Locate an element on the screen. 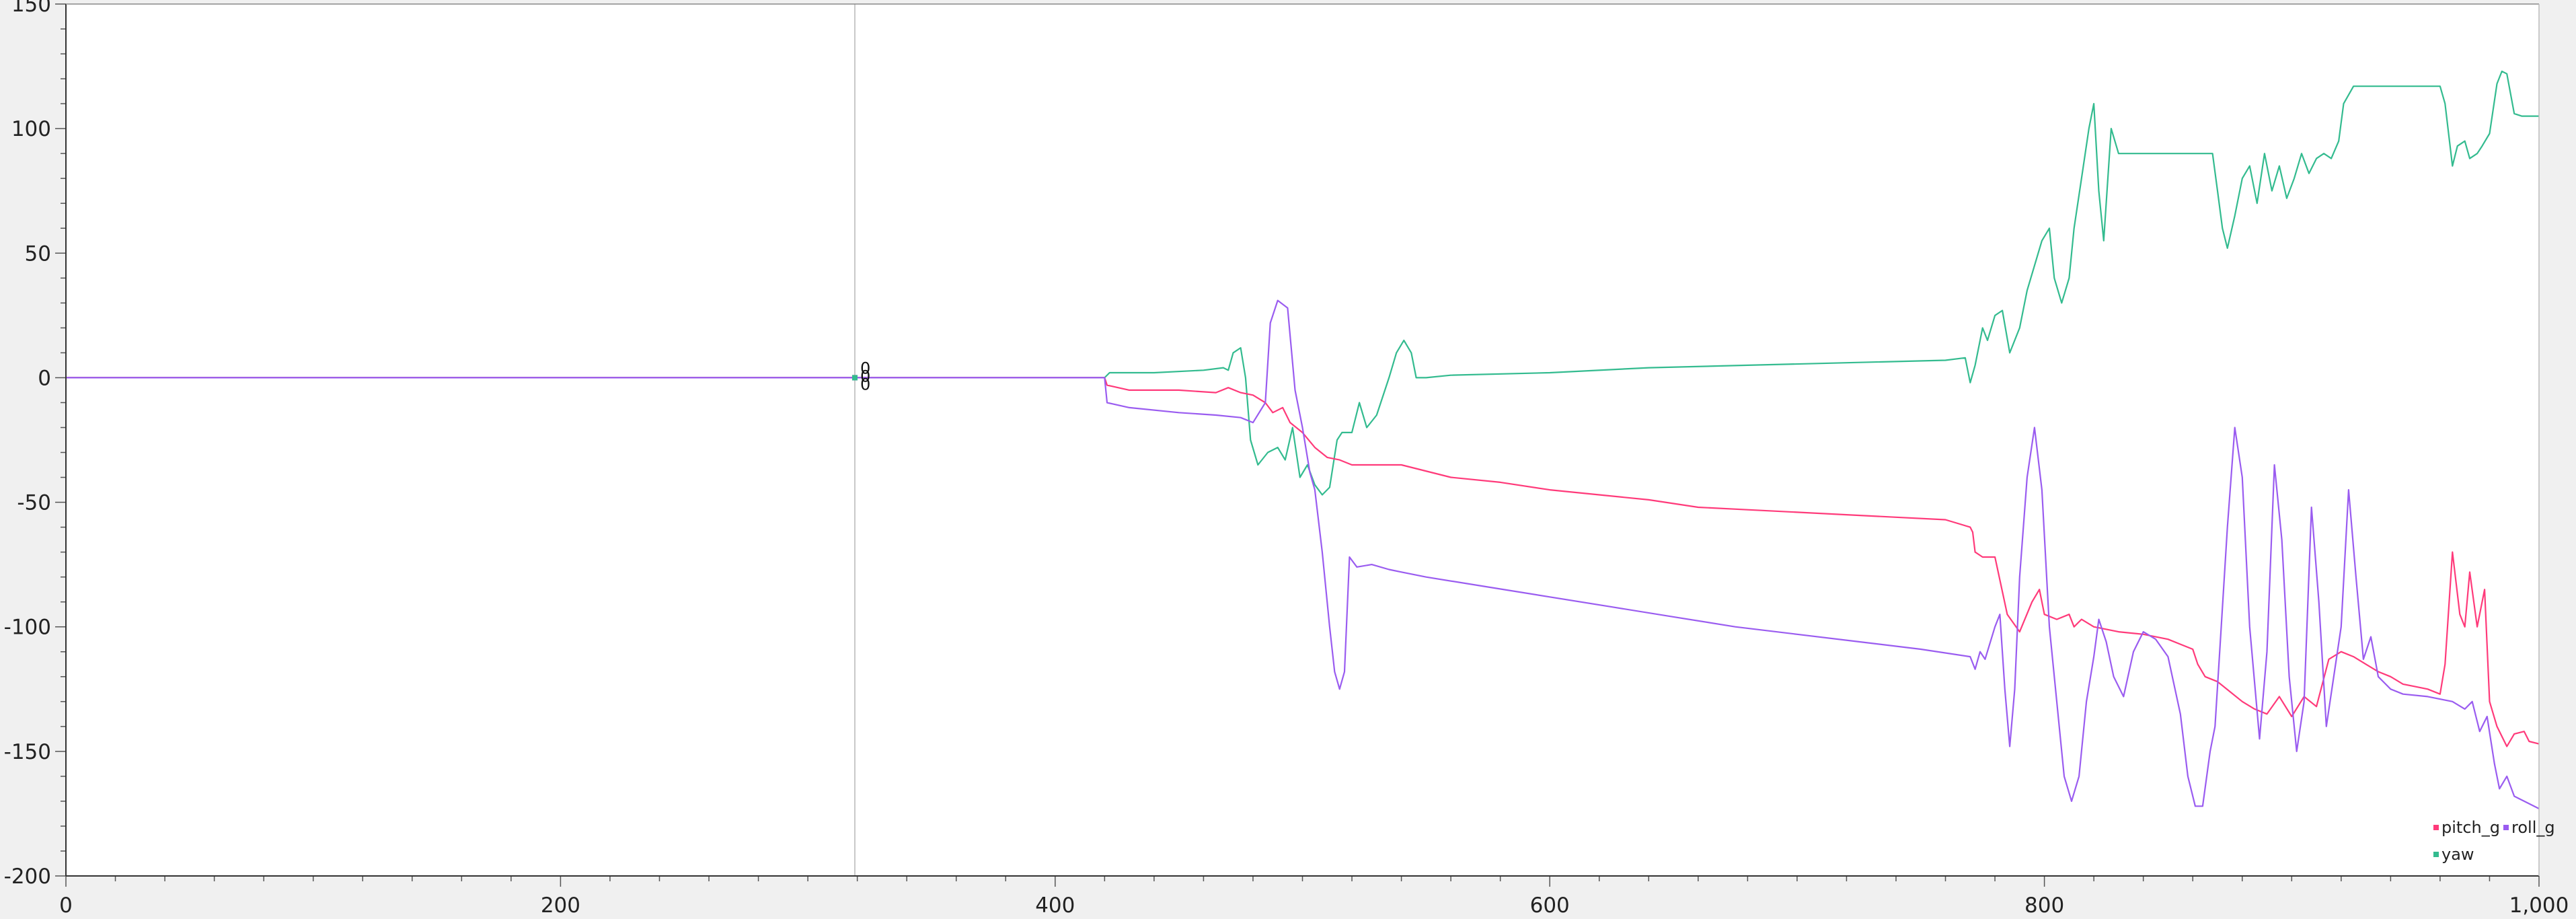 The height and width of the screenshot is (919, 2576). y-tick-label: 0 is located at coordinates (44, 378).